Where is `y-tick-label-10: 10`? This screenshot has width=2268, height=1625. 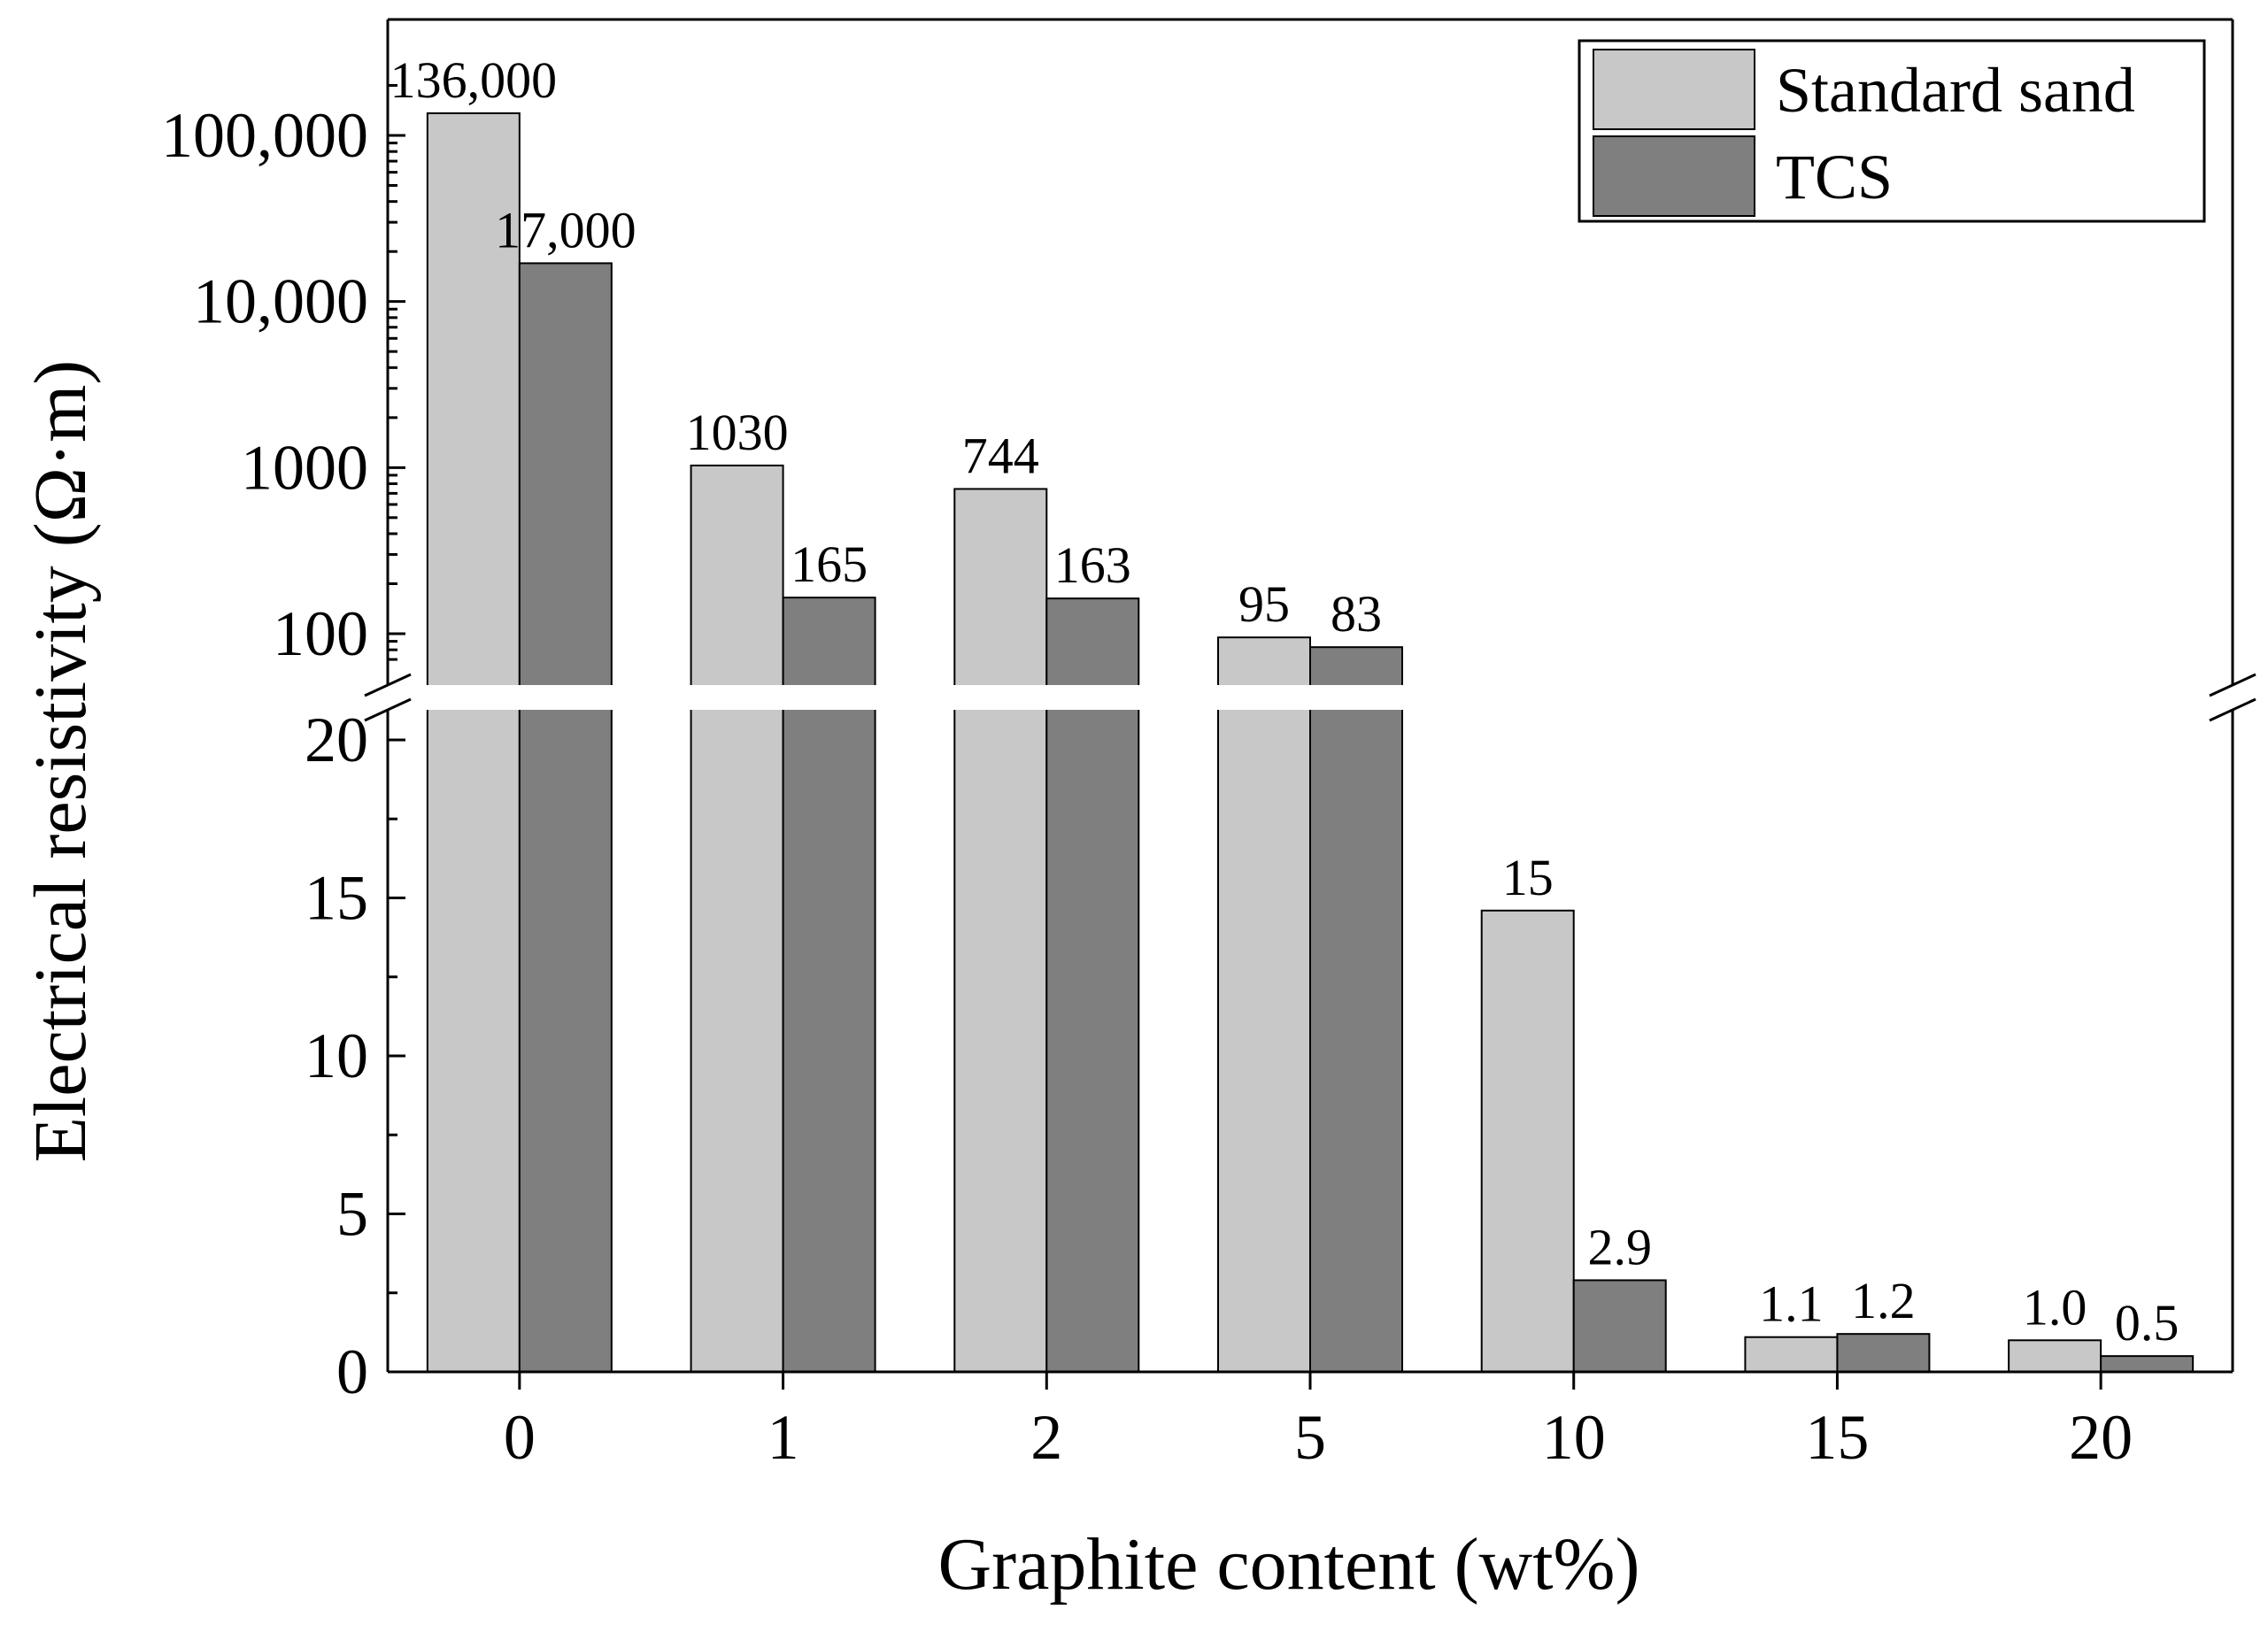
y-tick-label-10: 10 is located at coordinates (336, 1056).